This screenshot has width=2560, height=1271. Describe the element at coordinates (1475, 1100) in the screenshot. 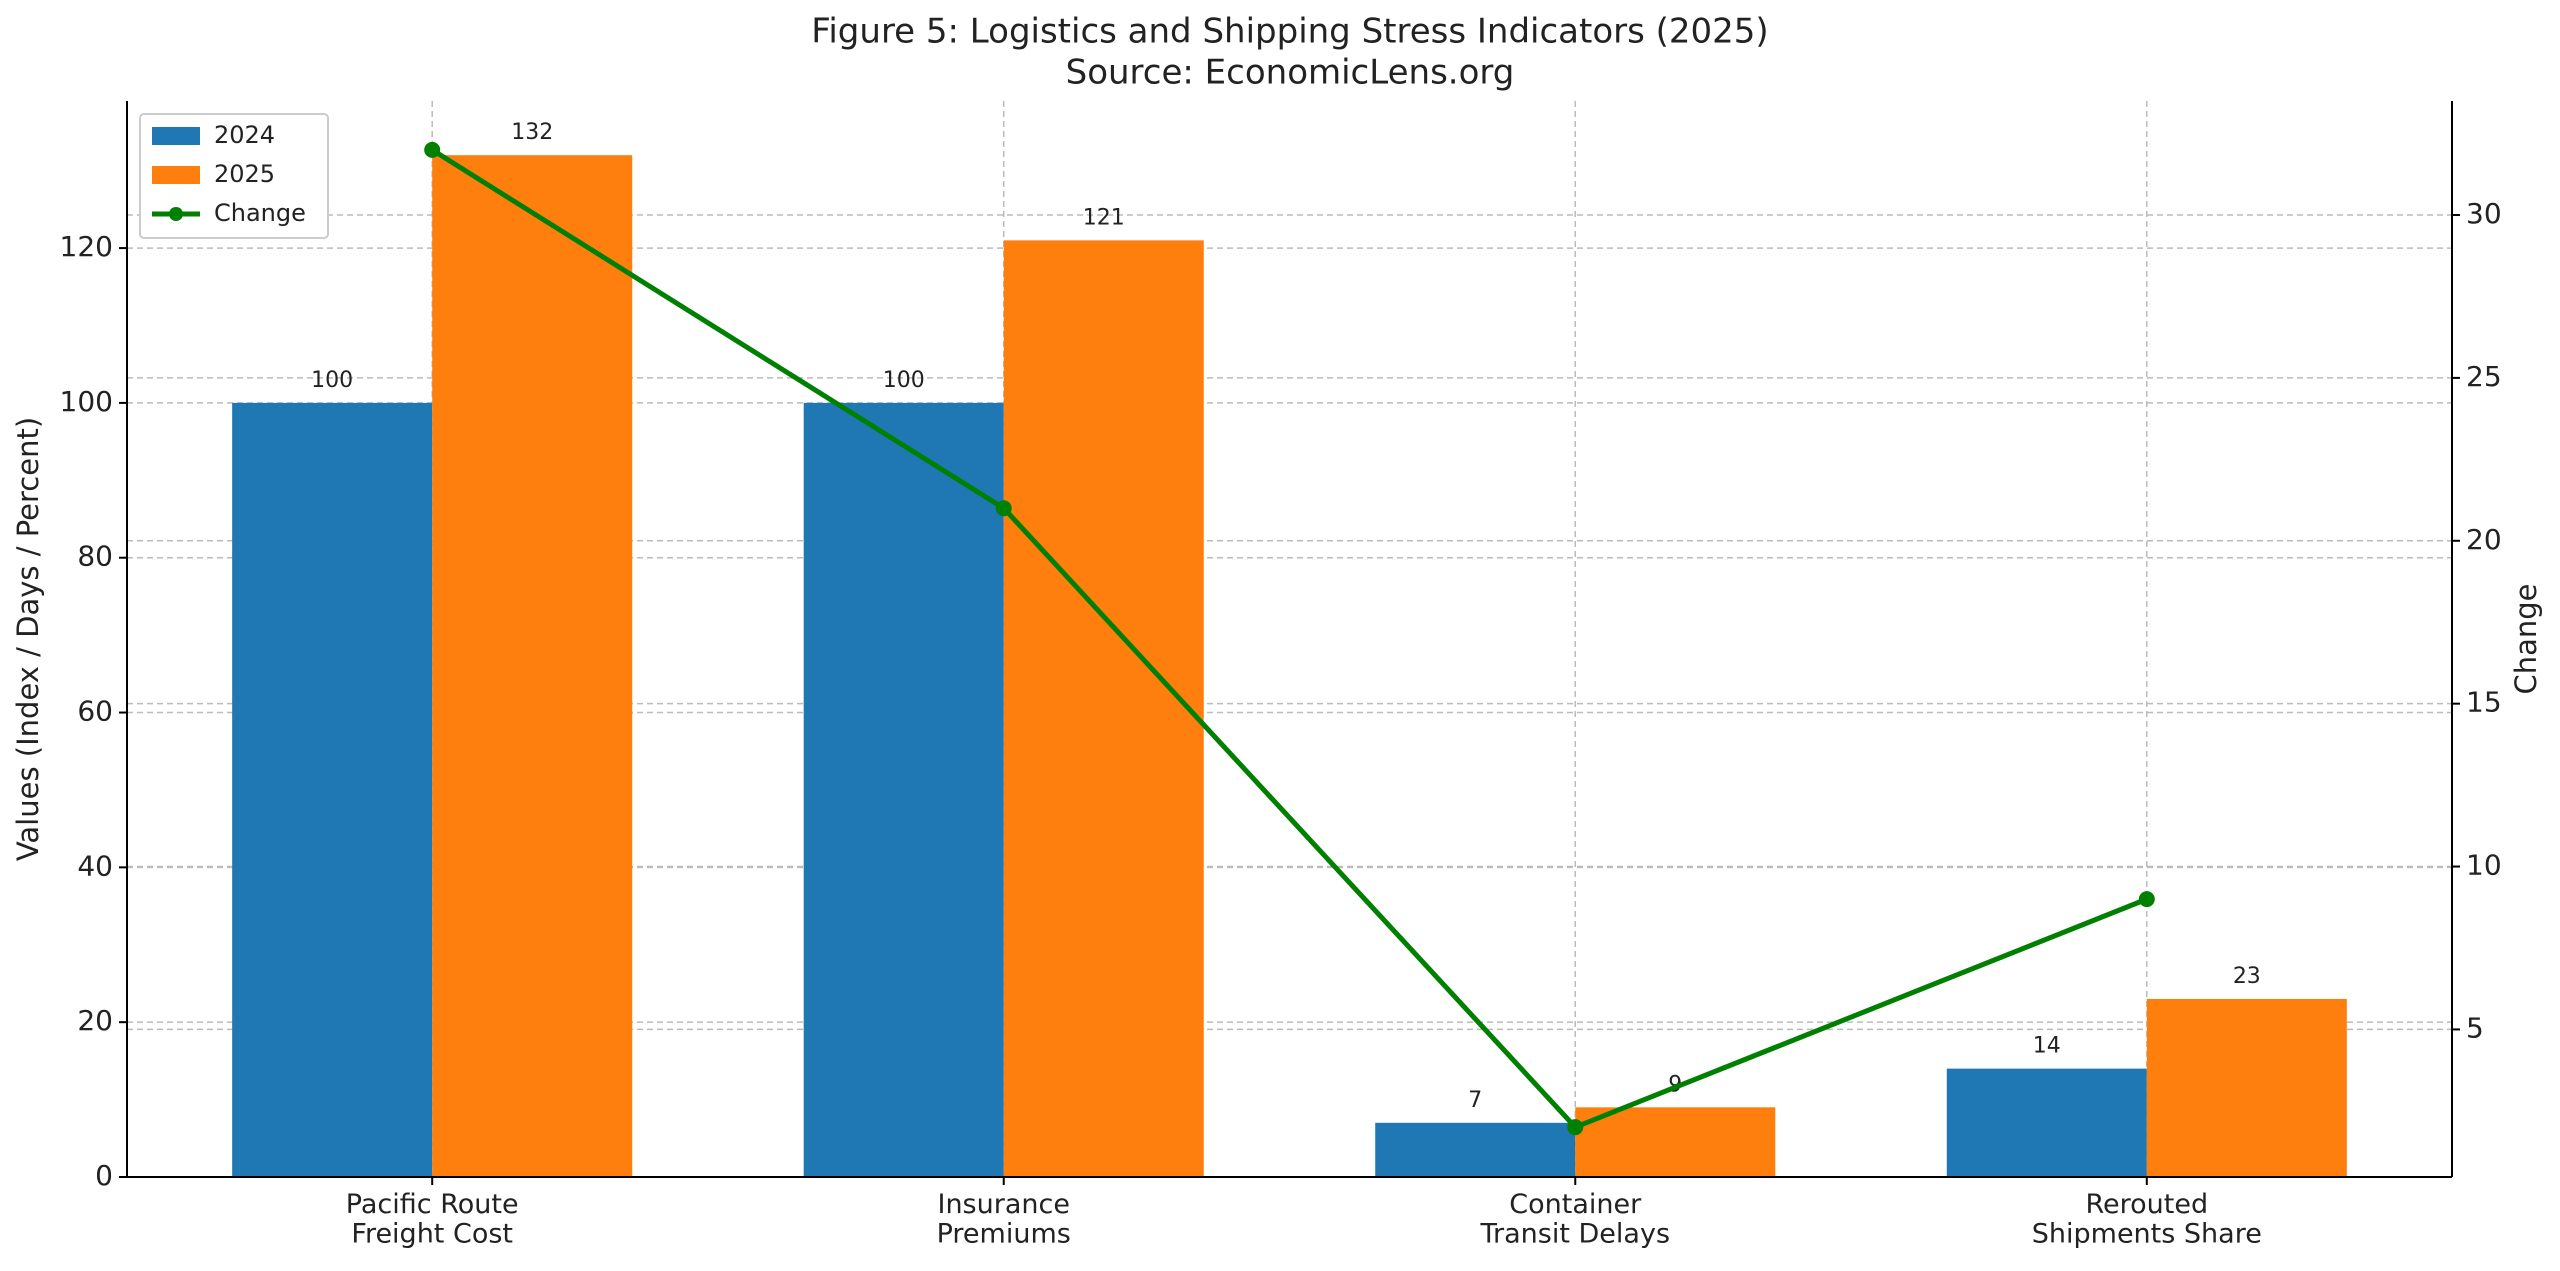

I see `value-label: 7` at that location.